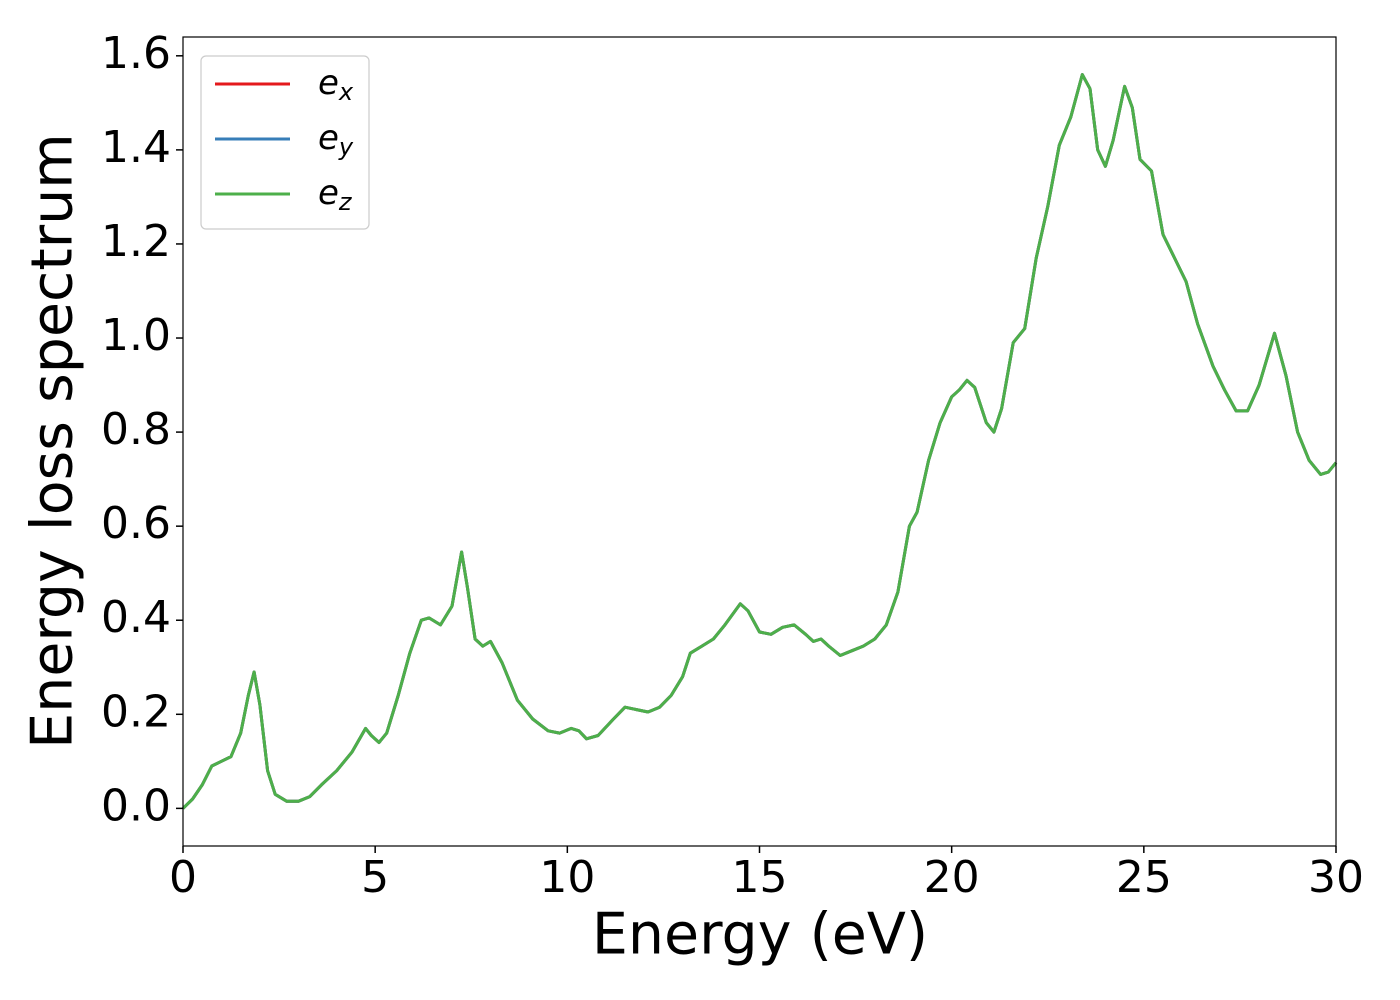 This screenshot has height=1000, width=1400. Describe the element at coordinates (760, 877) in the screenshot. I see `x-tick-label: 15` at that location.